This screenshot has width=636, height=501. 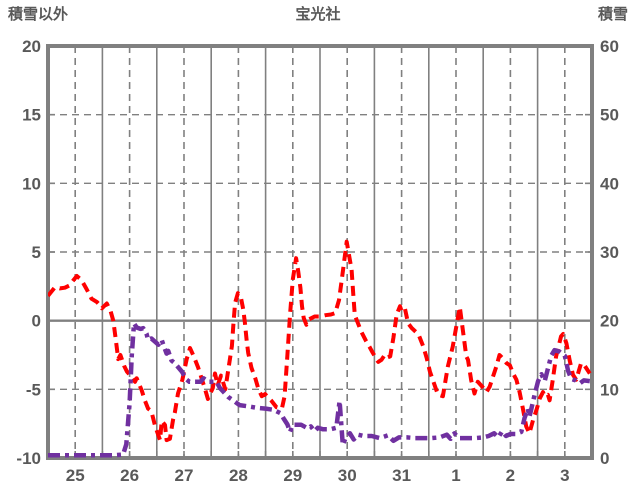 I want to click on right-axis-title: 積雪, so click(x=612, y=14).